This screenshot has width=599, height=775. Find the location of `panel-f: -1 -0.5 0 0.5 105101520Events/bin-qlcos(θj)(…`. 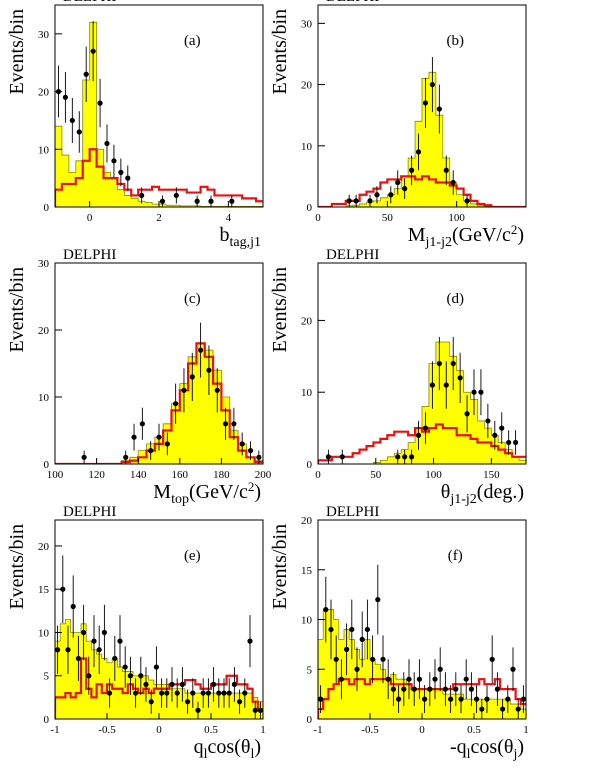

panel-f: -1 -0.5 0 0.5 105101520Events/bin-qlcos(θj)(… is located at coordinates (399, 633).